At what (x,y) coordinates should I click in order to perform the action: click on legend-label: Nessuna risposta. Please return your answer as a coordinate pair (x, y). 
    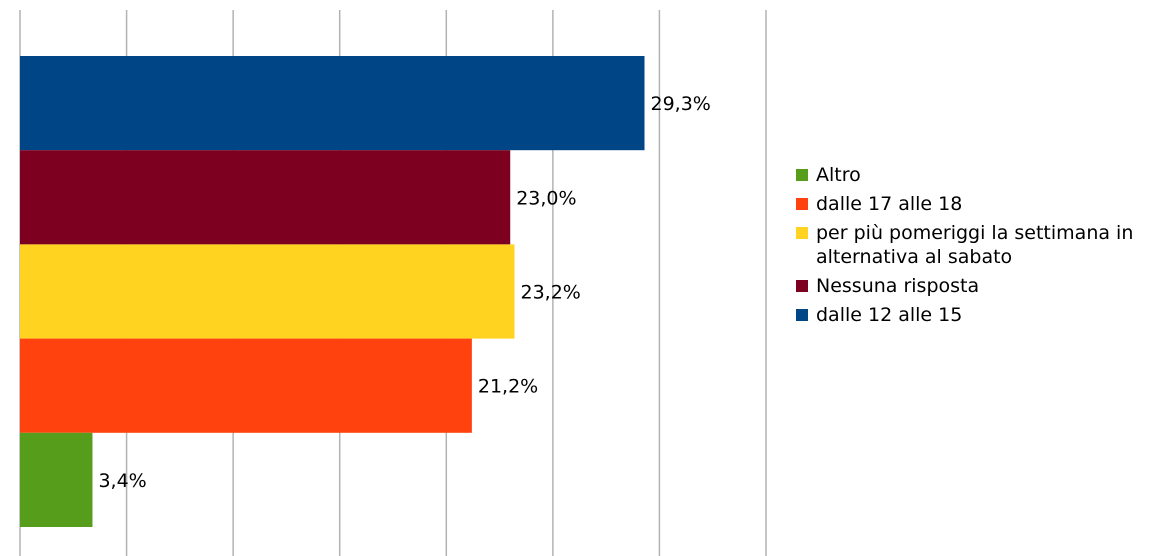
    Looking at the image, I should click on (898, 286).